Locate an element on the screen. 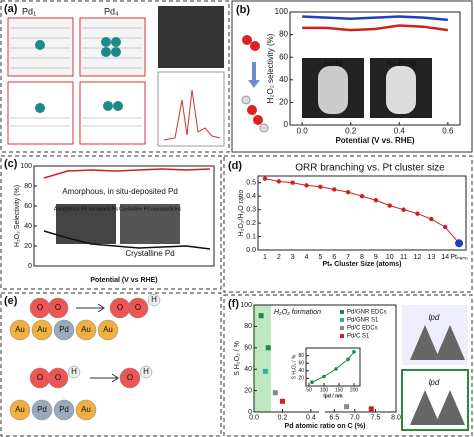  y-tick-label: 0.2 is located at coordinates (251, 223).